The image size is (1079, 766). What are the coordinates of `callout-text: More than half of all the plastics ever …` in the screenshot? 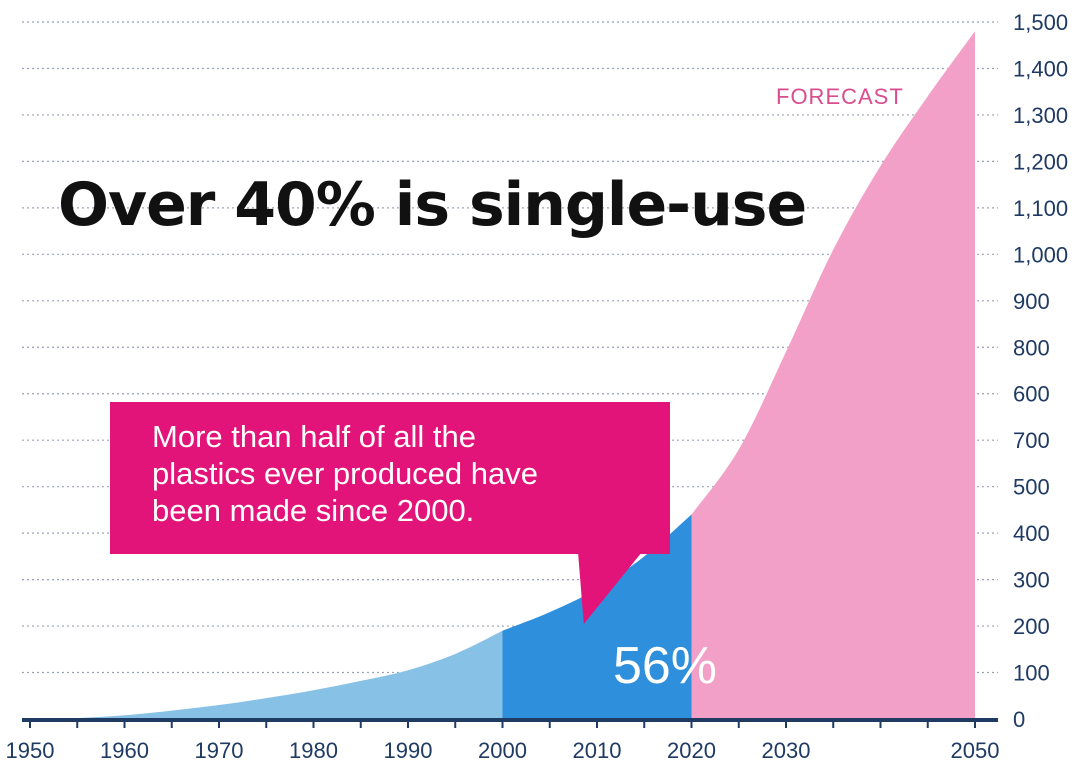 It's located at (401, 473).